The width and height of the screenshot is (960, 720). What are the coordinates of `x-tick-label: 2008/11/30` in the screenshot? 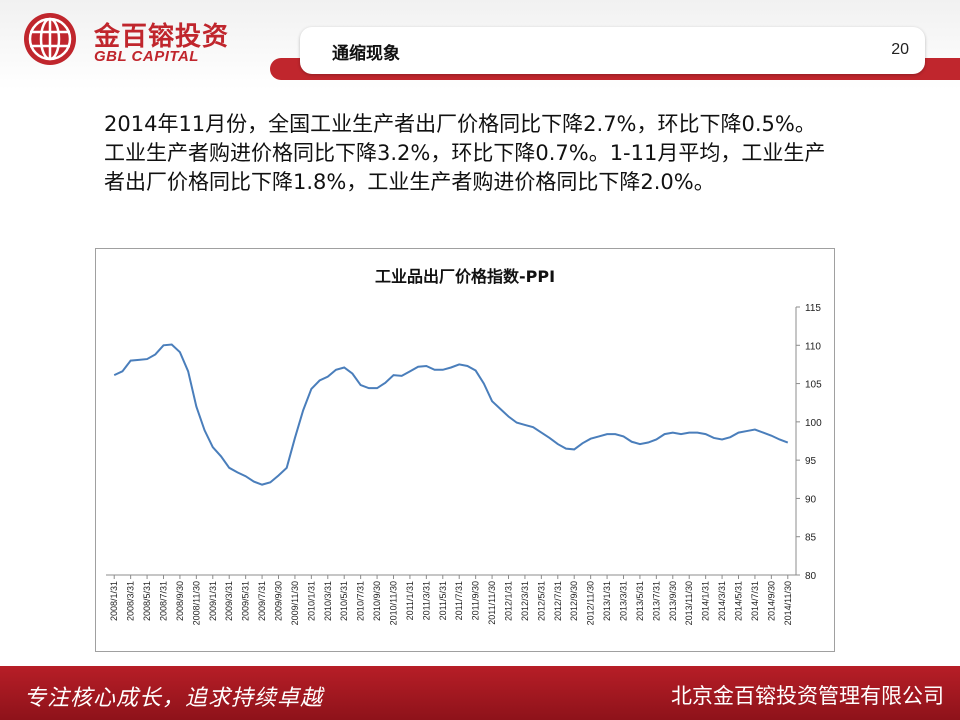 It's located at (196, 603).